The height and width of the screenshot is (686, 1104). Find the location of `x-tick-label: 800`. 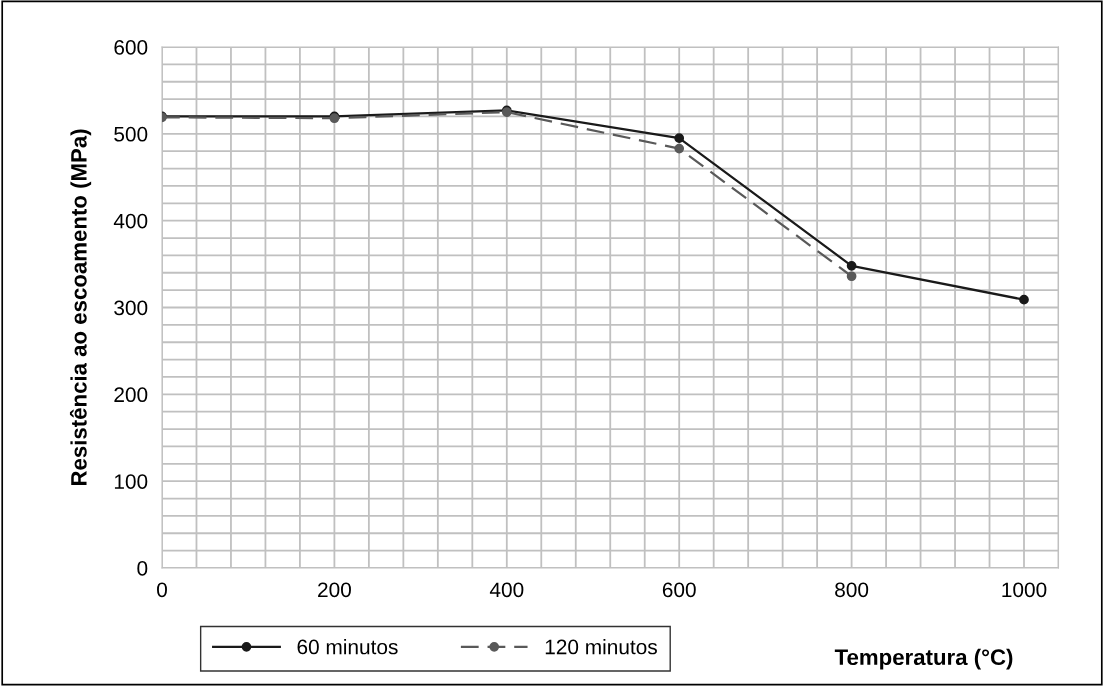

x-tick-label: 800 is located at coordinates (852, 590).